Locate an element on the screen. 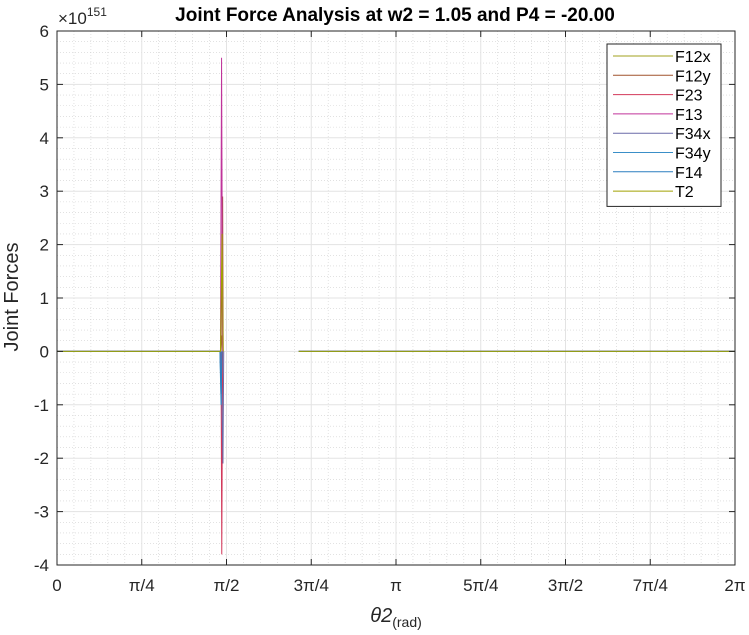 This screenshot has width=749, height=635. legend-label: T2 is located at coordinates (684, 192).